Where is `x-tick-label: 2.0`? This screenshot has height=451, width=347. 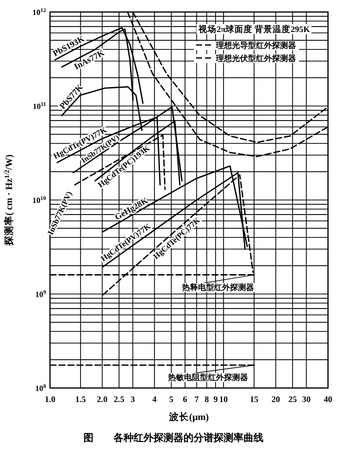 x-tick-label: 2.0 is located at coordinates (102, 399).